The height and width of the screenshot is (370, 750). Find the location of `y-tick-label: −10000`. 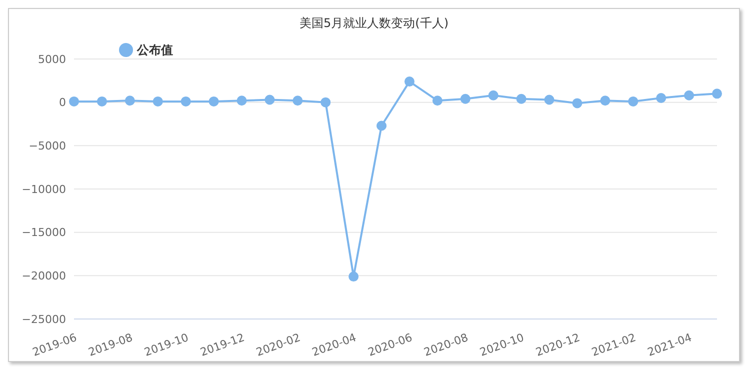

y-tick-label: −10000 is located at coordinates (44, 189).